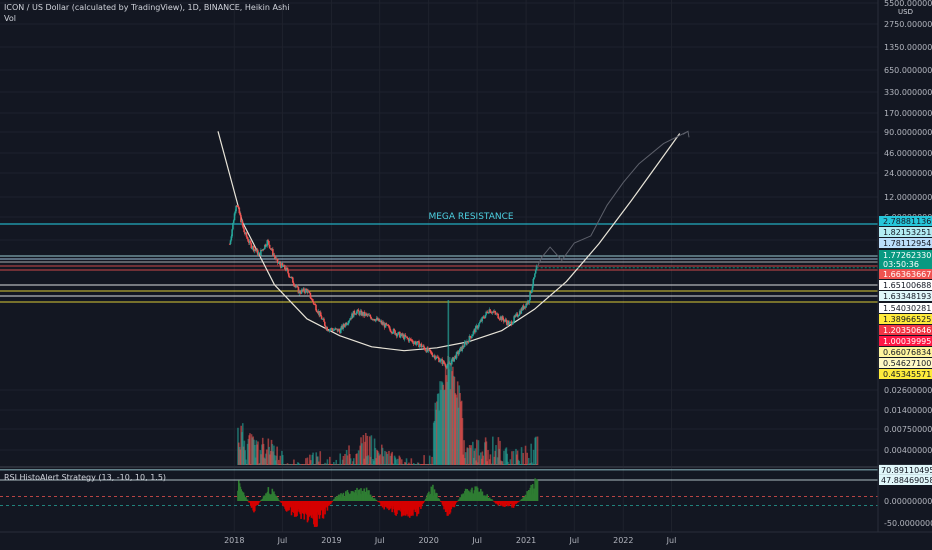 This screenshot has width=932, height=550. Describe the element at coordinates (526, 540) in the screenshot. I see `time-tick-label: 2021` at that location.